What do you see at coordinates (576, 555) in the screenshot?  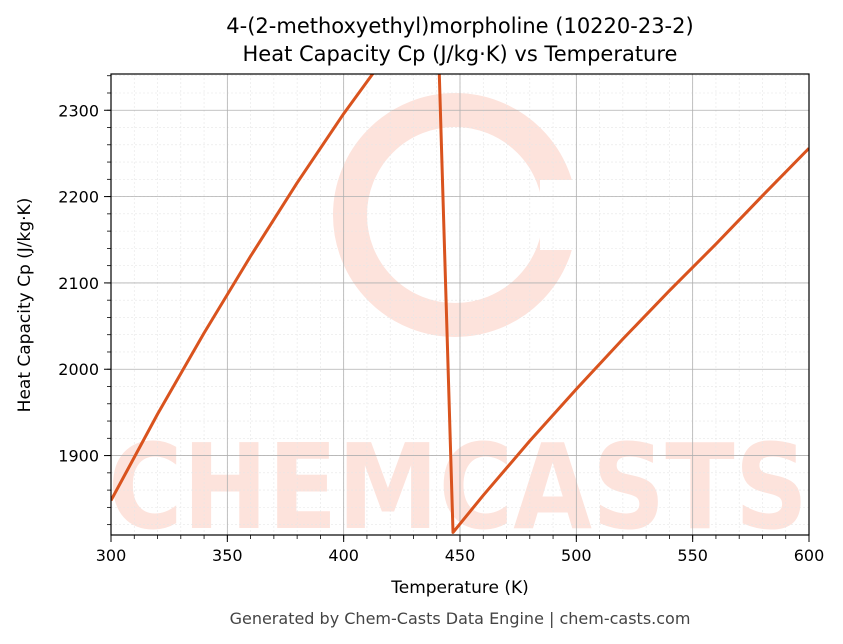 I see `x-tick-label: 500` at bounding box center [576, 555].